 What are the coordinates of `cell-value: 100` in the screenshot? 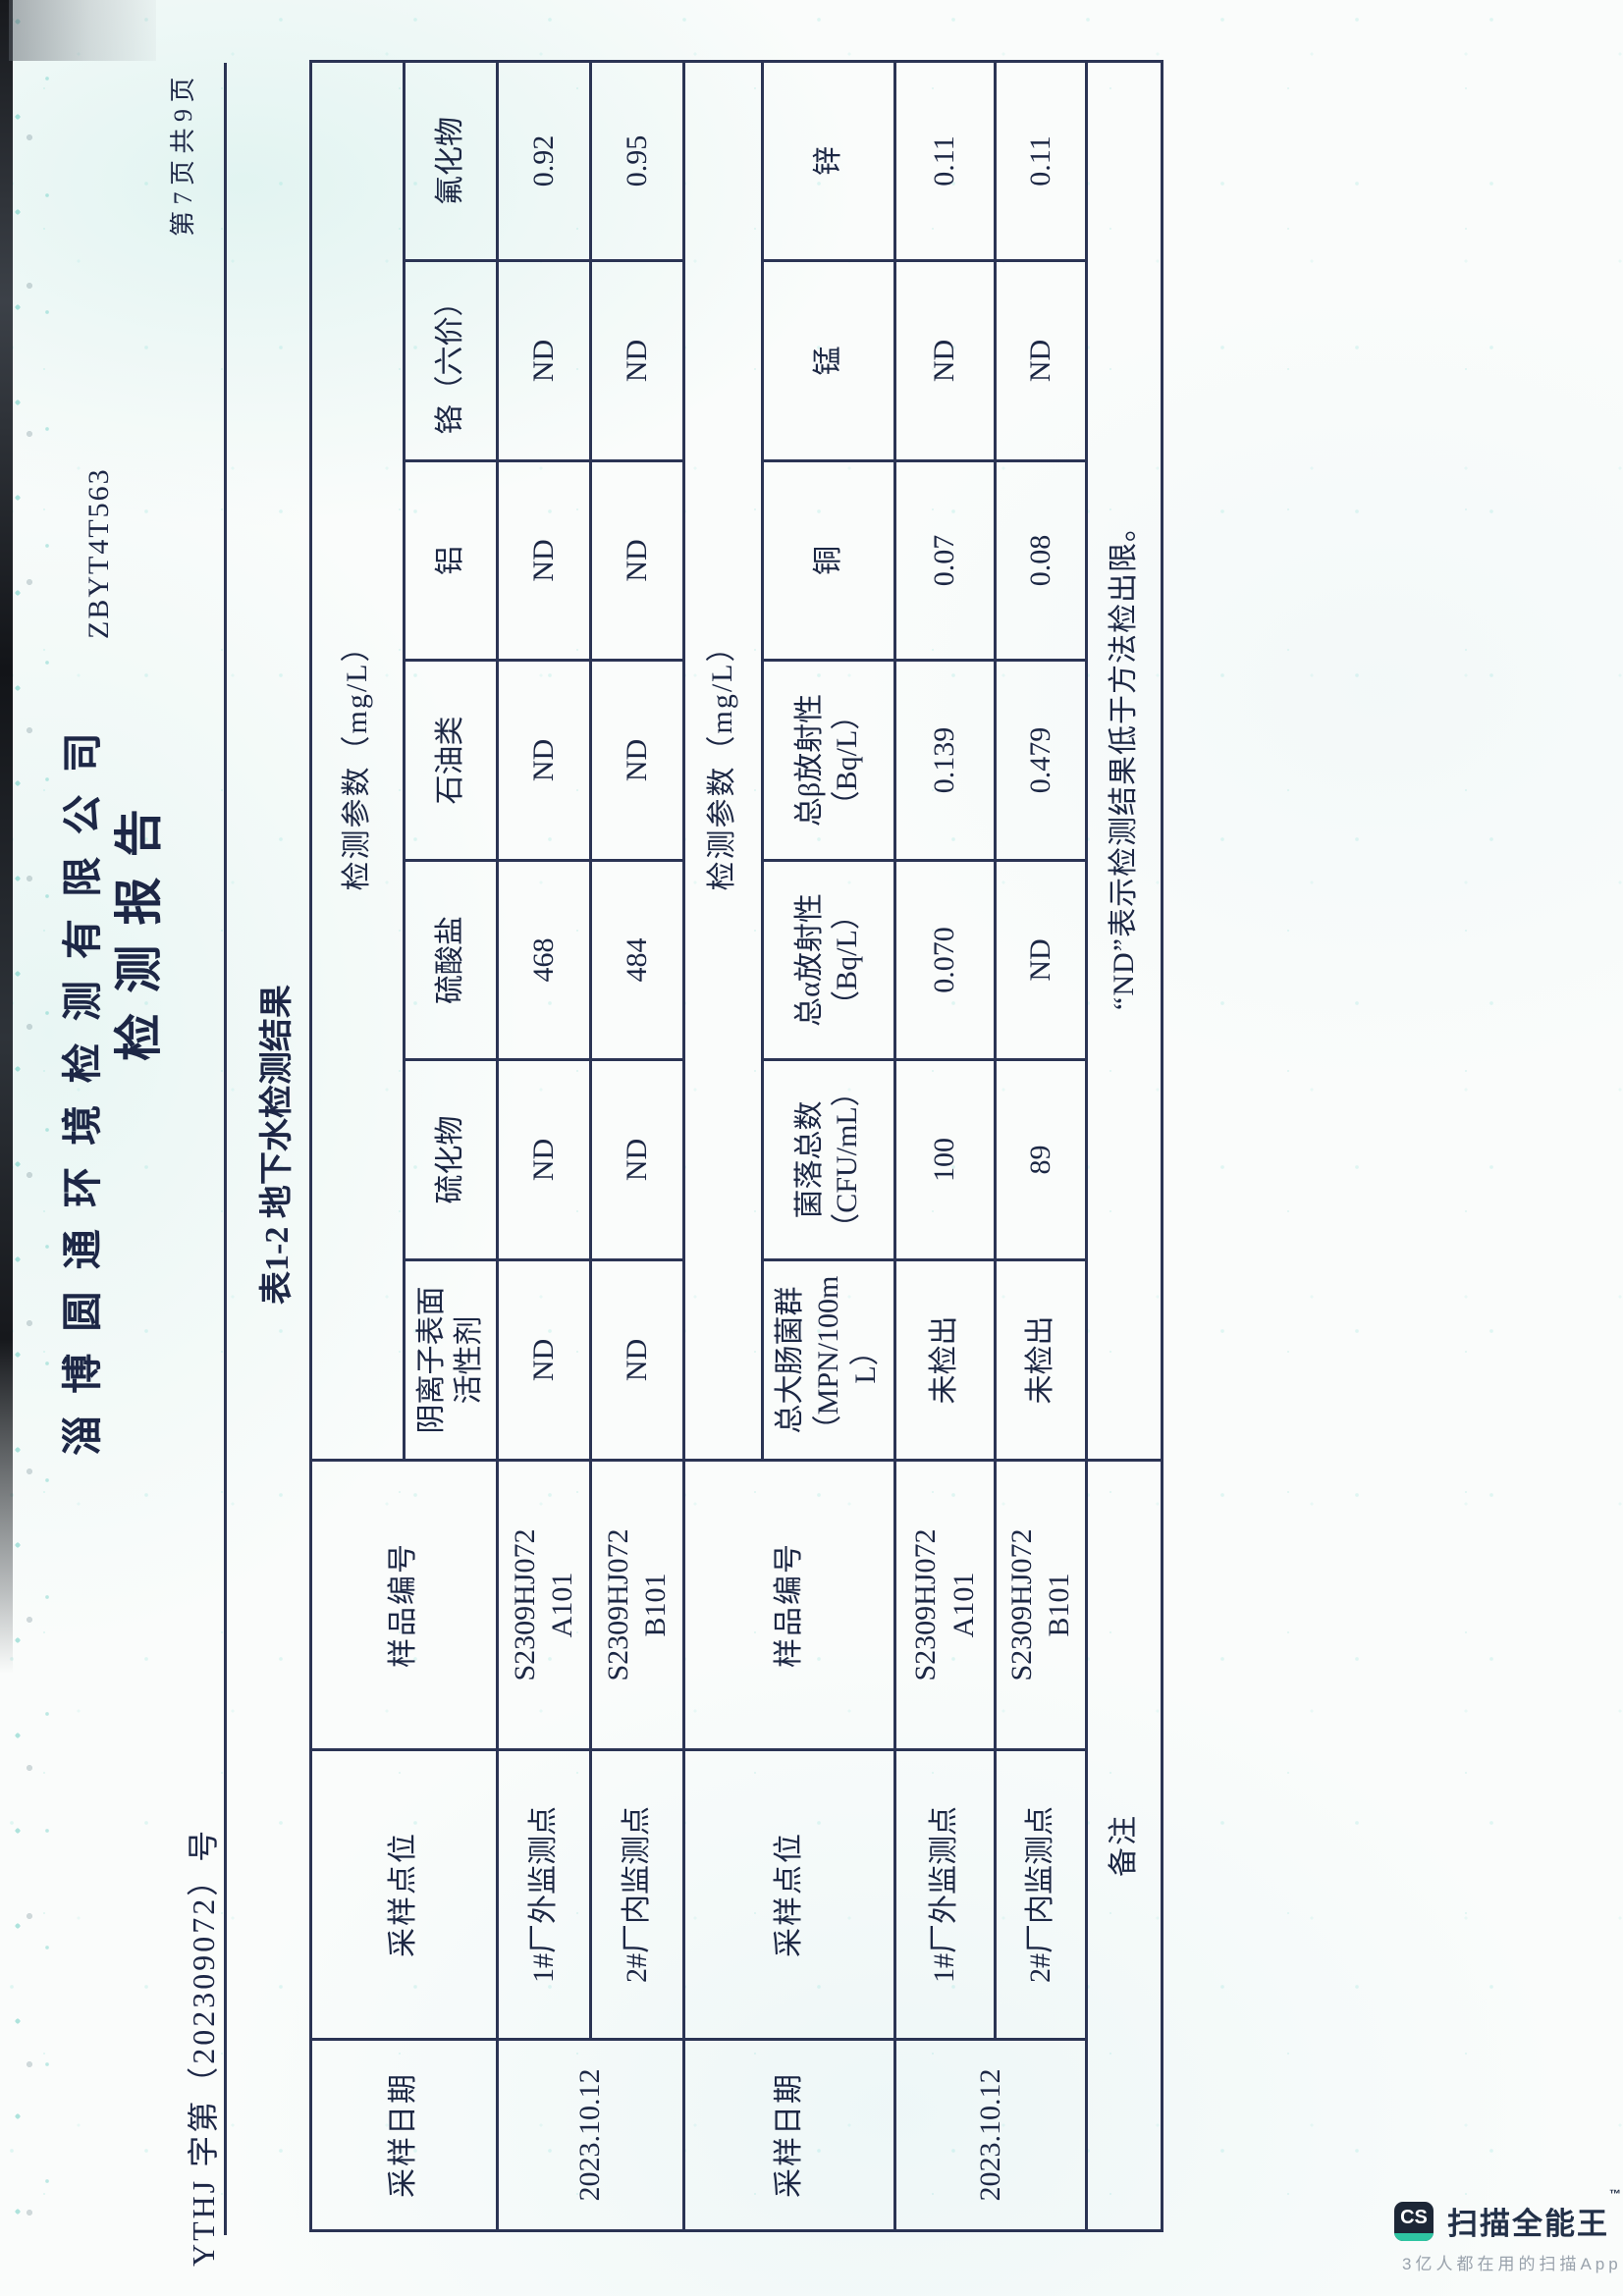 It's located at (945, 1159).